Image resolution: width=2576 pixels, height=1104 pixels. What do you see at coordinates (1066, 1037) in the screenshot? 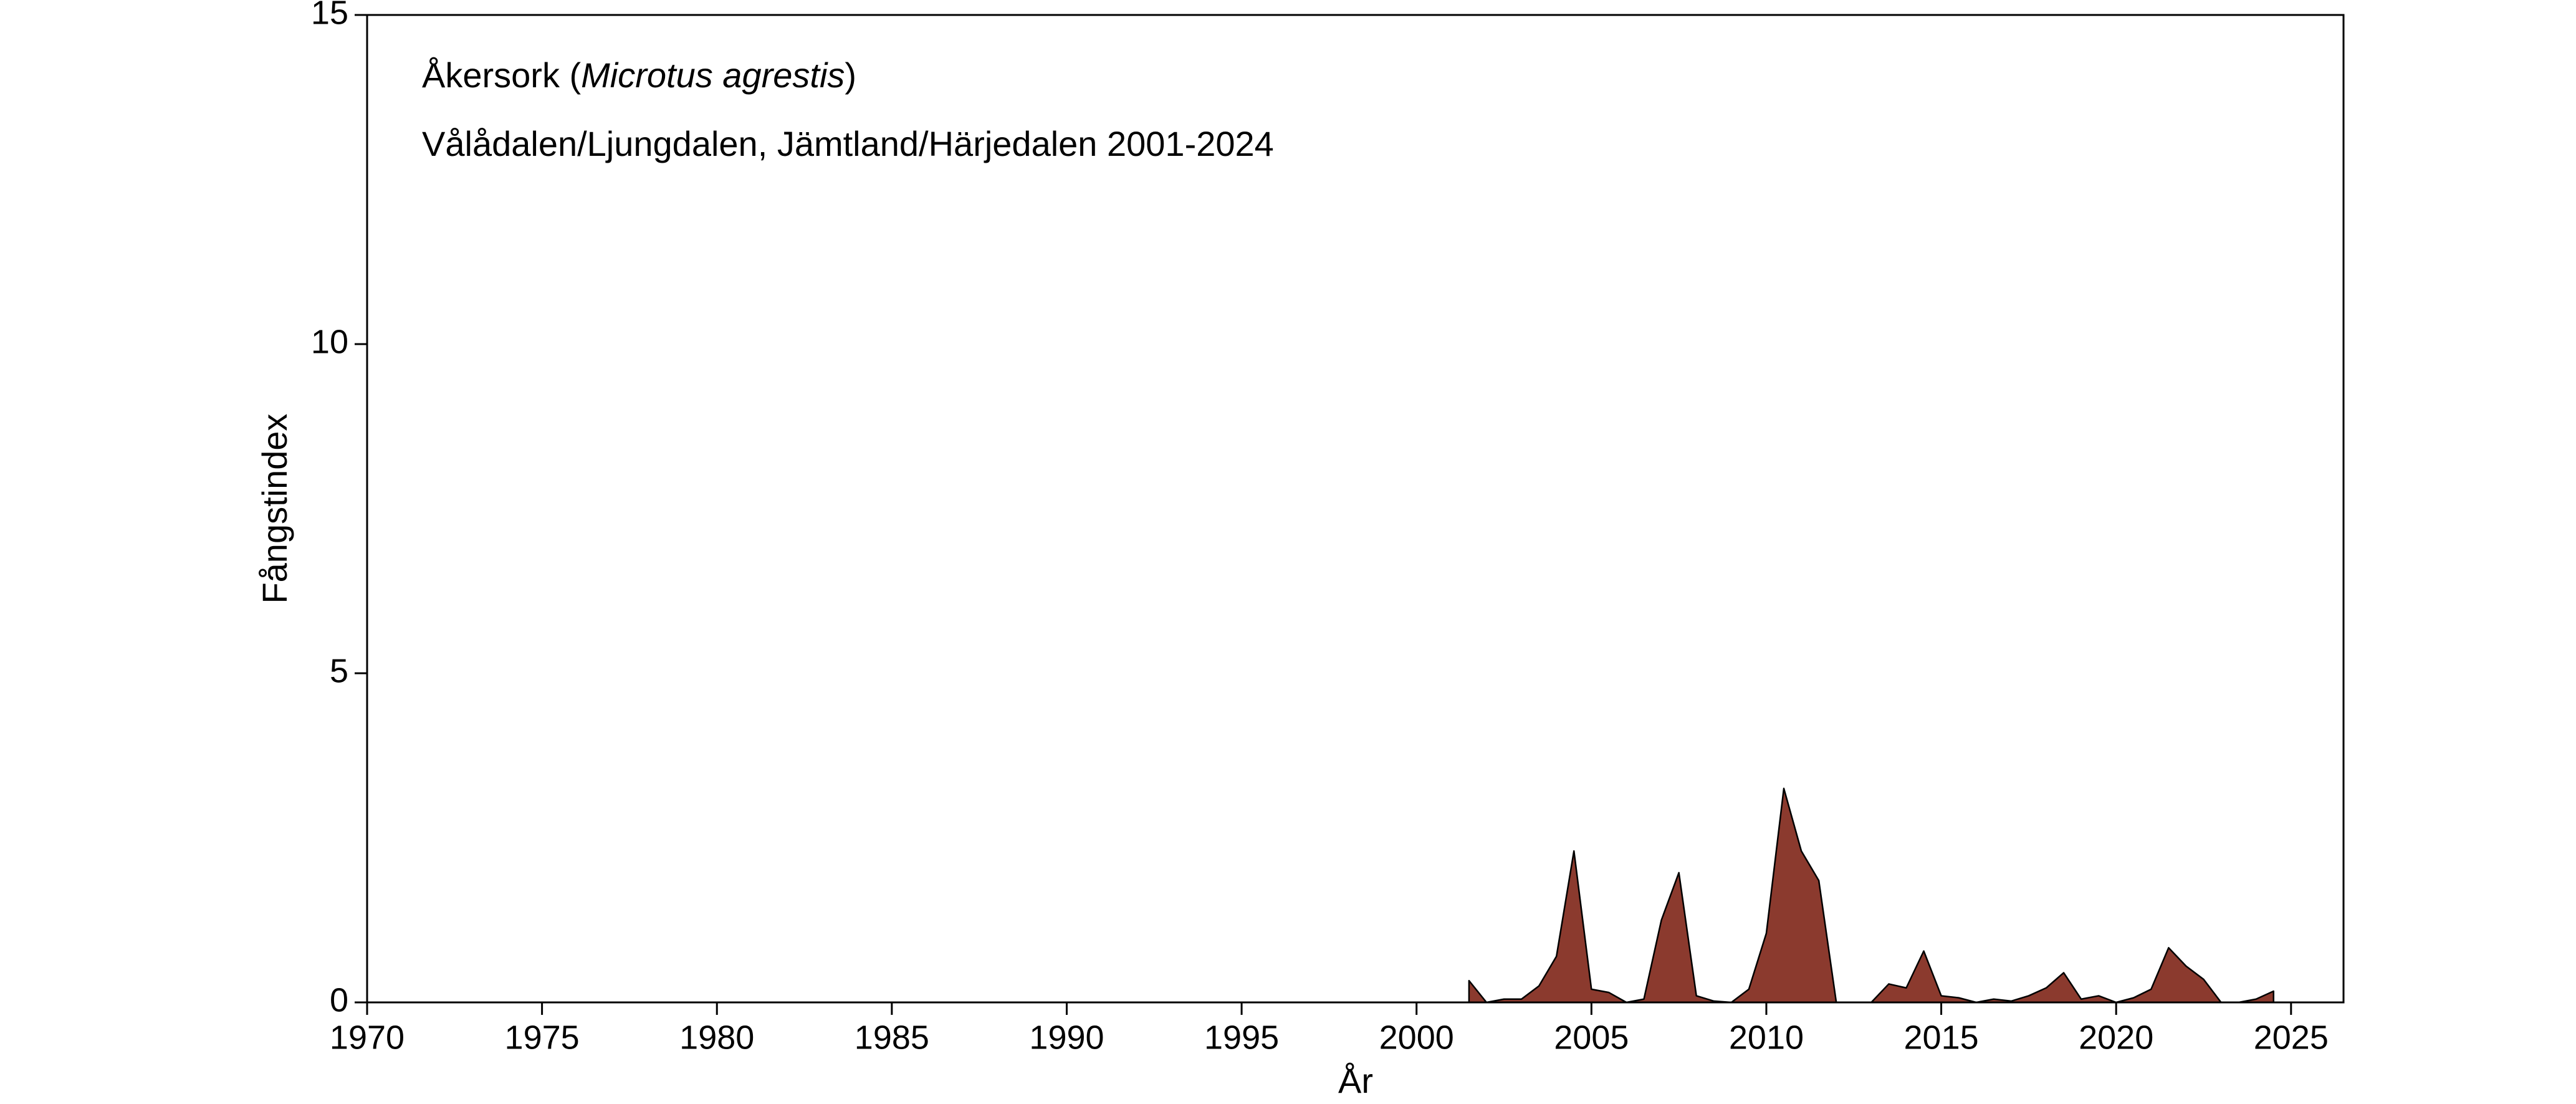
I see `x-tick-label: 1990` at bounding box center [1066, 1037].